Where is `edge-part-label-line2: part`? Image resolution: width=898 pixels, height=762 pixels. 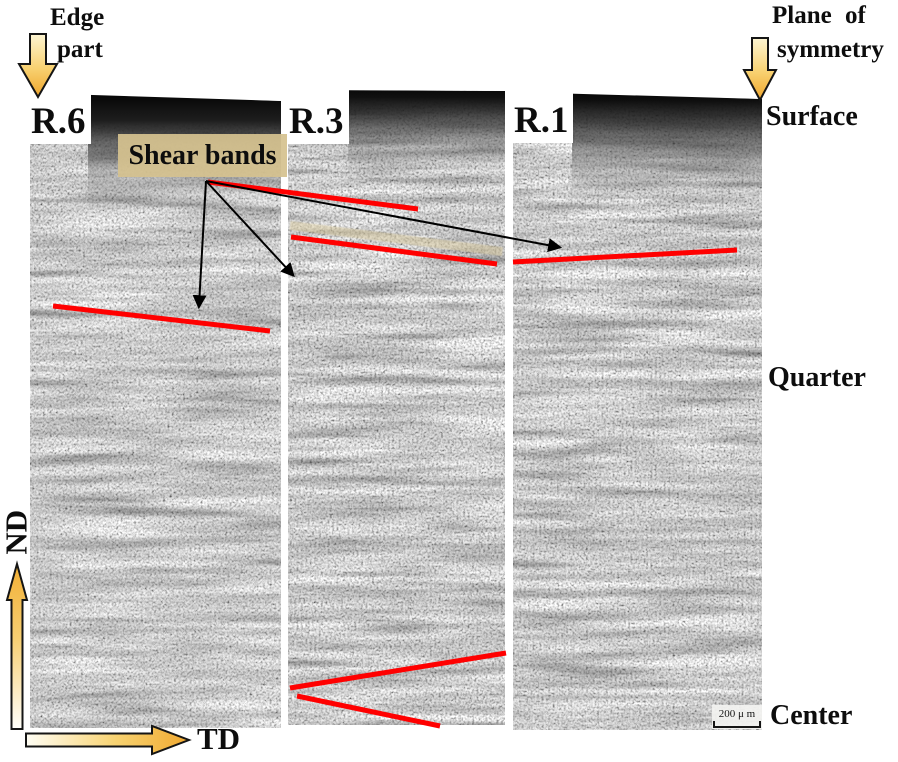
edge-part-label-line2: part is located at coordinates (80, 49).